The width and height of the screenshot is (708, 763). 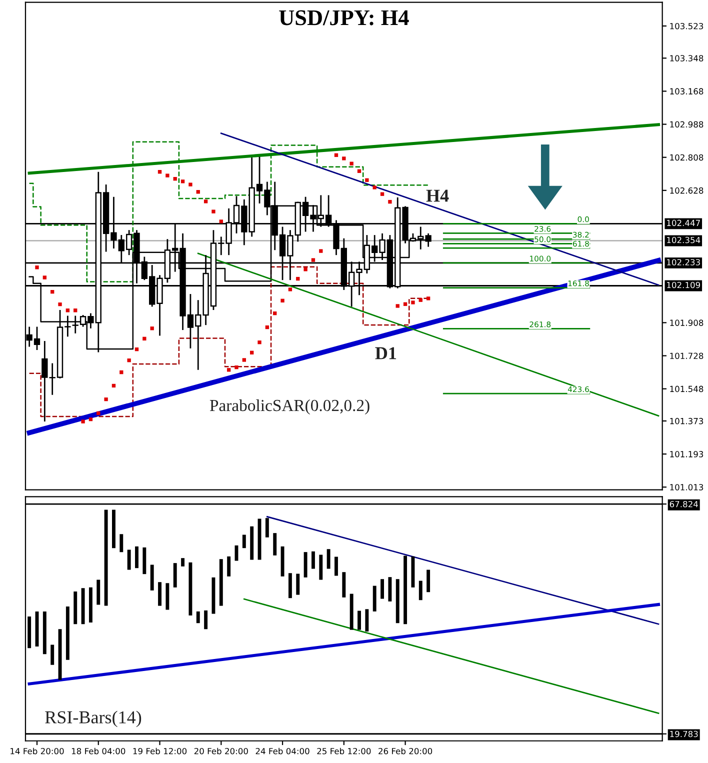 What do you see at coordinates (687, 487) in the screenshot?
I see `y-tick-label: 101.013` at bounding box center [687, 487].